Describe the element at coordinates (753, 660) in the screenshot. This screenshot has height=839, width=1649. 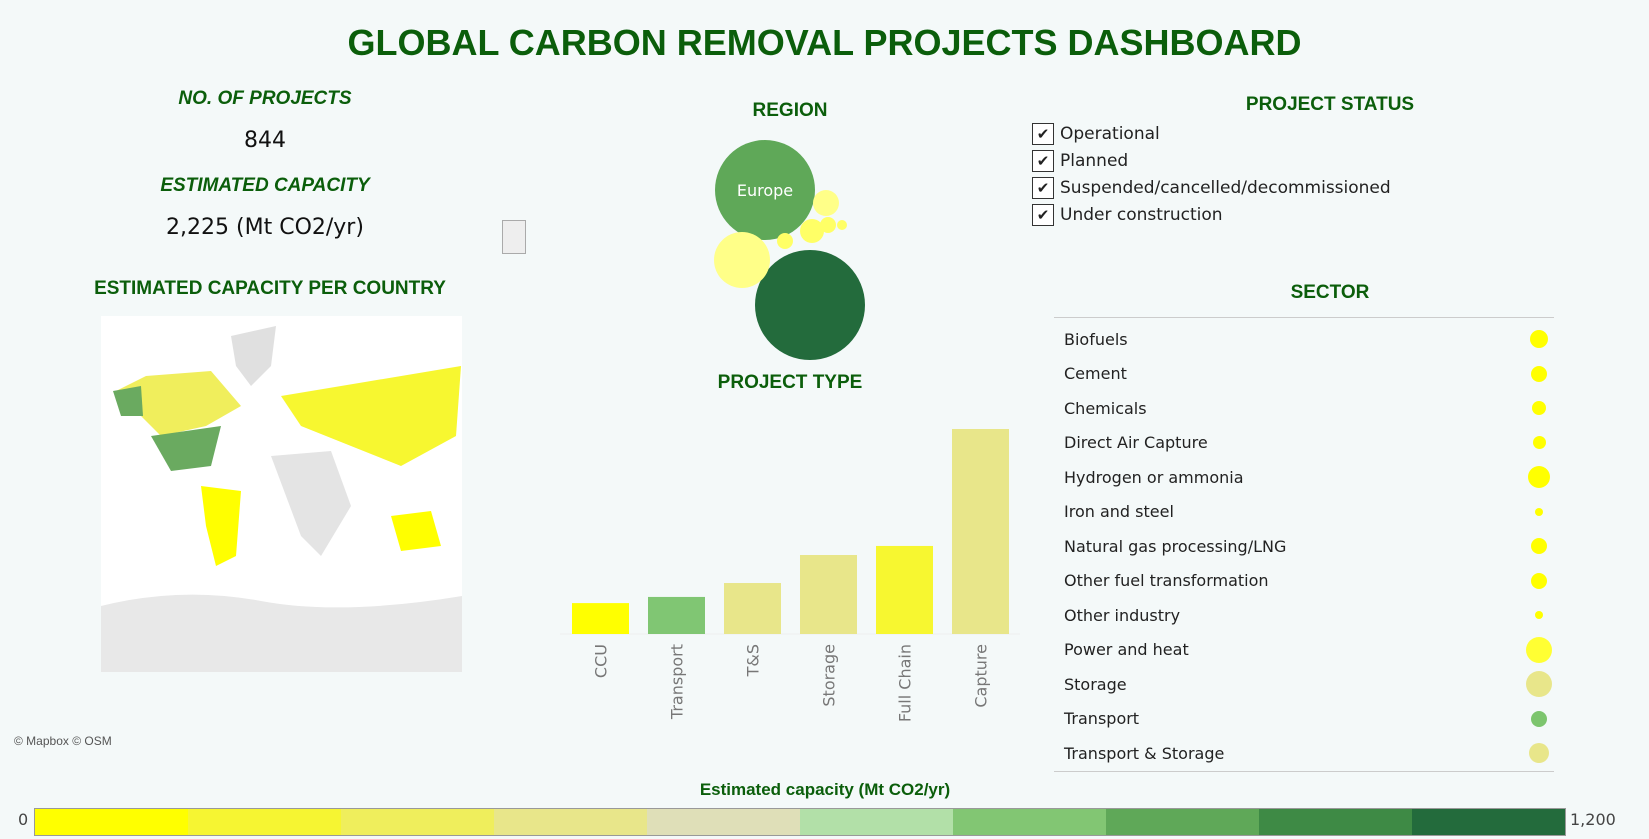
I see `x-tick-label: T&S` at that location.